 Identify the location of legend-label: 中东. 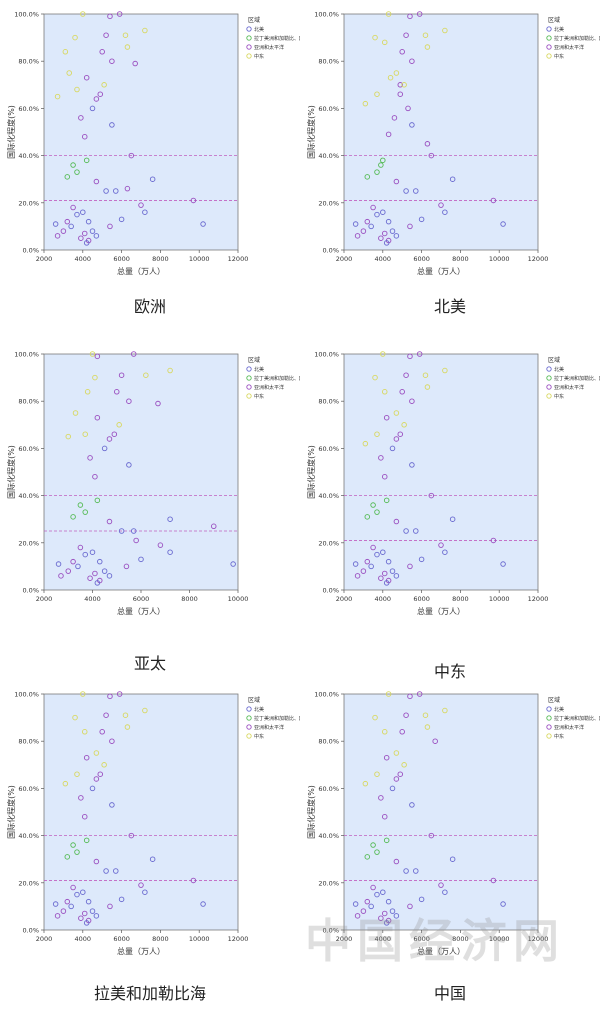
(559, 396).